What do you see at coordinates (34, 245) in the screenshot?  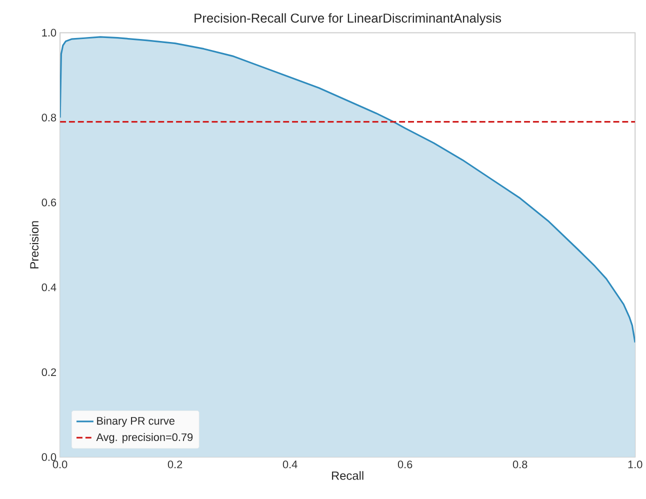 I see `y-axis-title: Precision` at bounding box center [34, 245].